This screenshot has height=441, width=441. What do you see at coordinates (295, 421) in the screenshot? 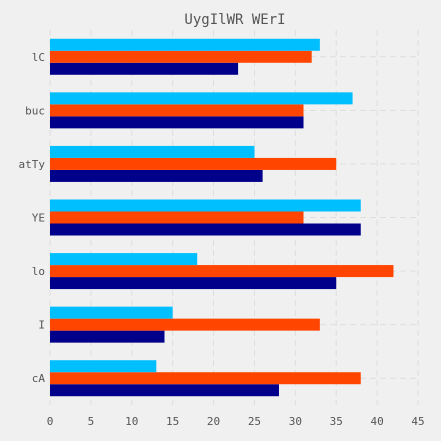
I see `x-tick-label: 30` at bounding box center [295, 421].